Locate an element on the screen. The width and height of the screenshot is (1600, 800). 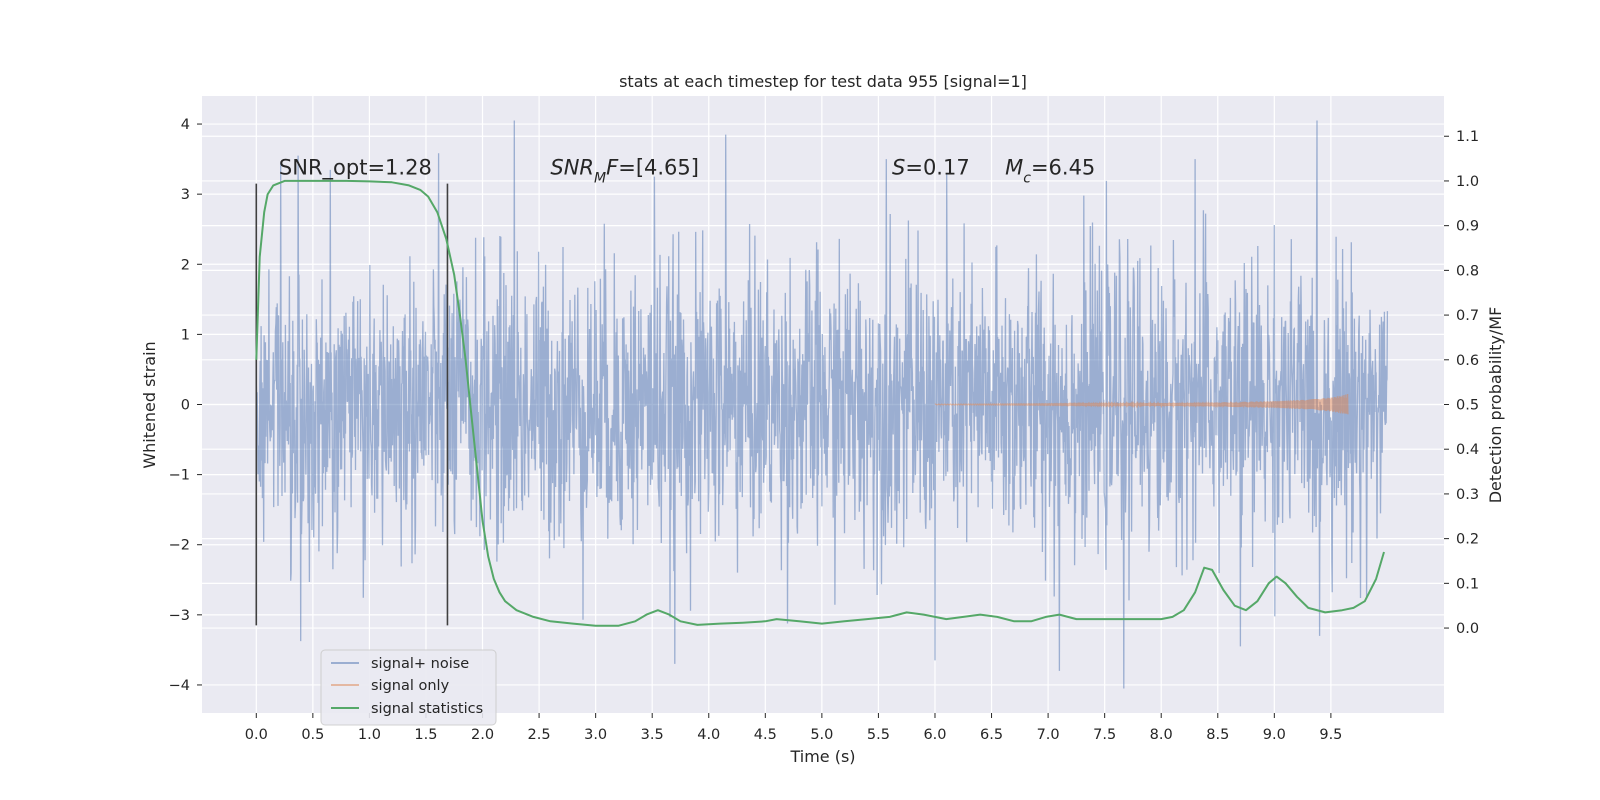
y2-tick-label: 0.3 is located at coordinates (1467, 495).